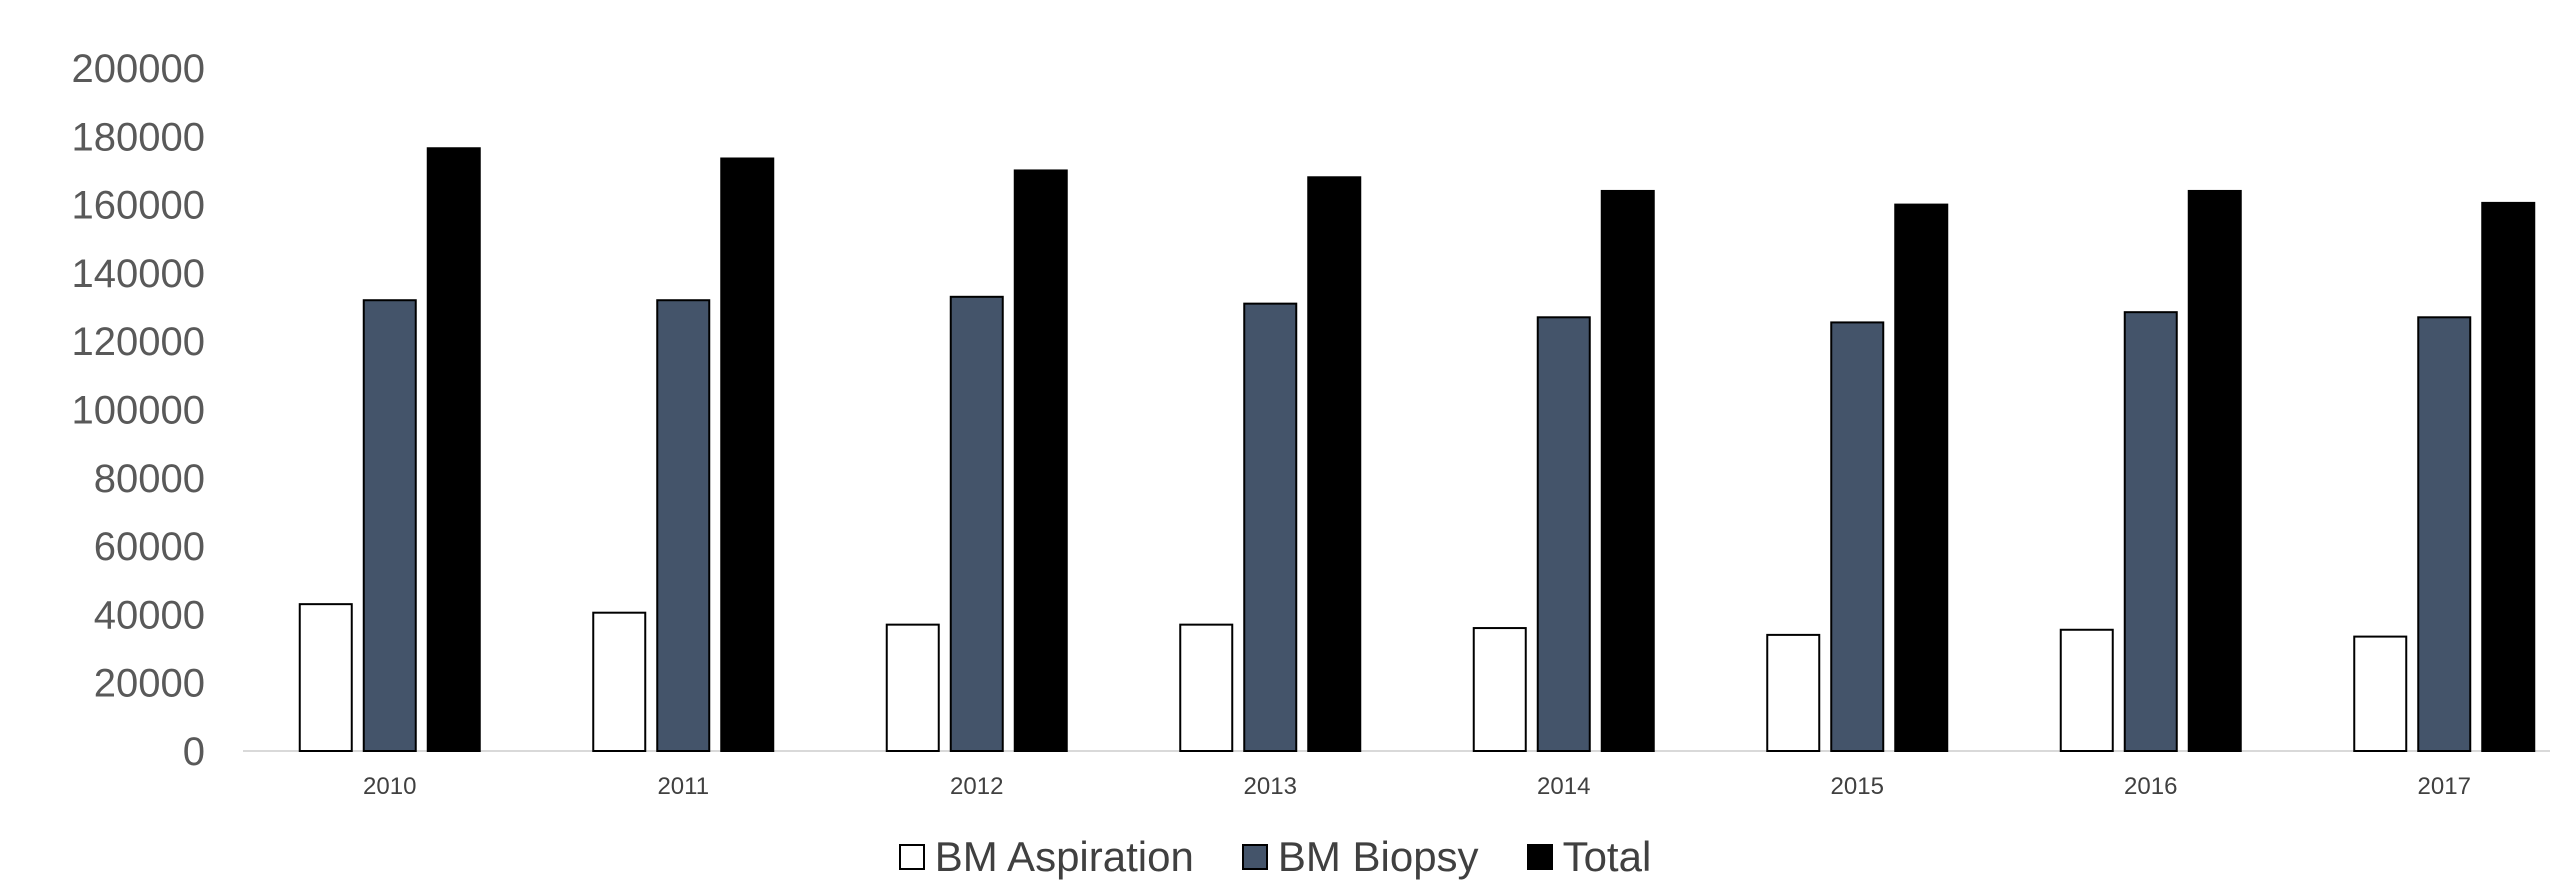 Image resolution: width=2550 pixels, height=881 pixels. Describe the element at coordinates (619, 681) in the screenshot. I see `bar-bm-aspiration-2011` at that location.